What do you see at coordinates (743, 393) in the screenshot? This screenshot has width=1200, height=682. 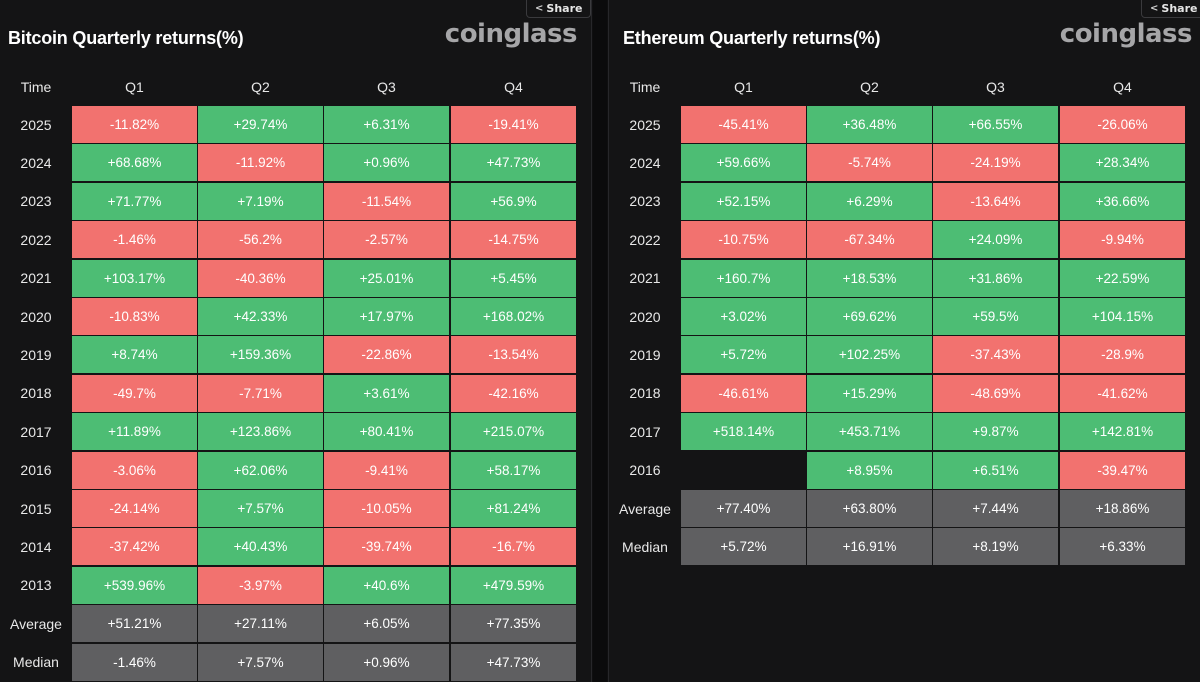 I see `return-cell: -46.61%` at bounding box center [743, 393].